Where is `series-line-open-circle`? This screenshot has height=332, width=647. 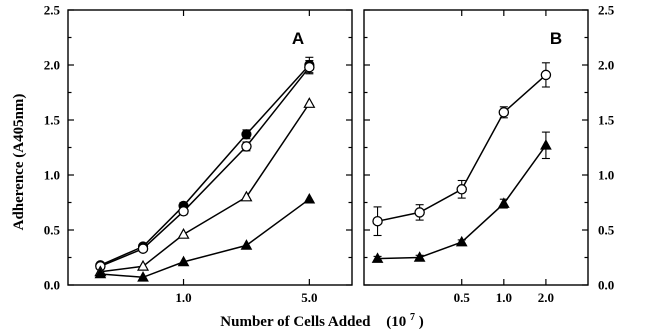
series-line-open-circle is located at coordinates (462, 148).